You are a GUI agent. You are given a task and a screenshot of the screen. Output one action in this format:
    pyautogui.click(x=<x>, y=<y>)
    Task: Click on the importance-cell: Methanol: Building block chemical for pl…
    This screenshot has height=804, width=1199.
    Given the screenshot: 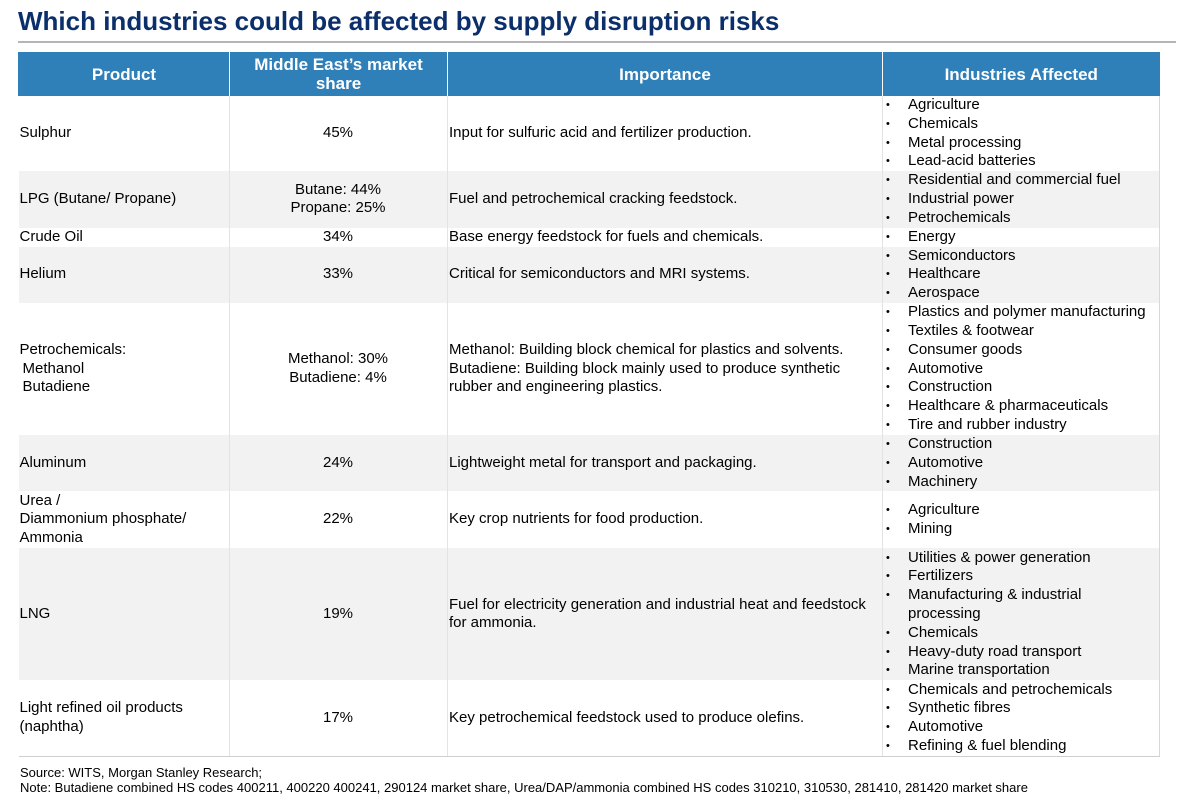 What is the action you would take?
    pyautogui.click(x=665, y=368)
    